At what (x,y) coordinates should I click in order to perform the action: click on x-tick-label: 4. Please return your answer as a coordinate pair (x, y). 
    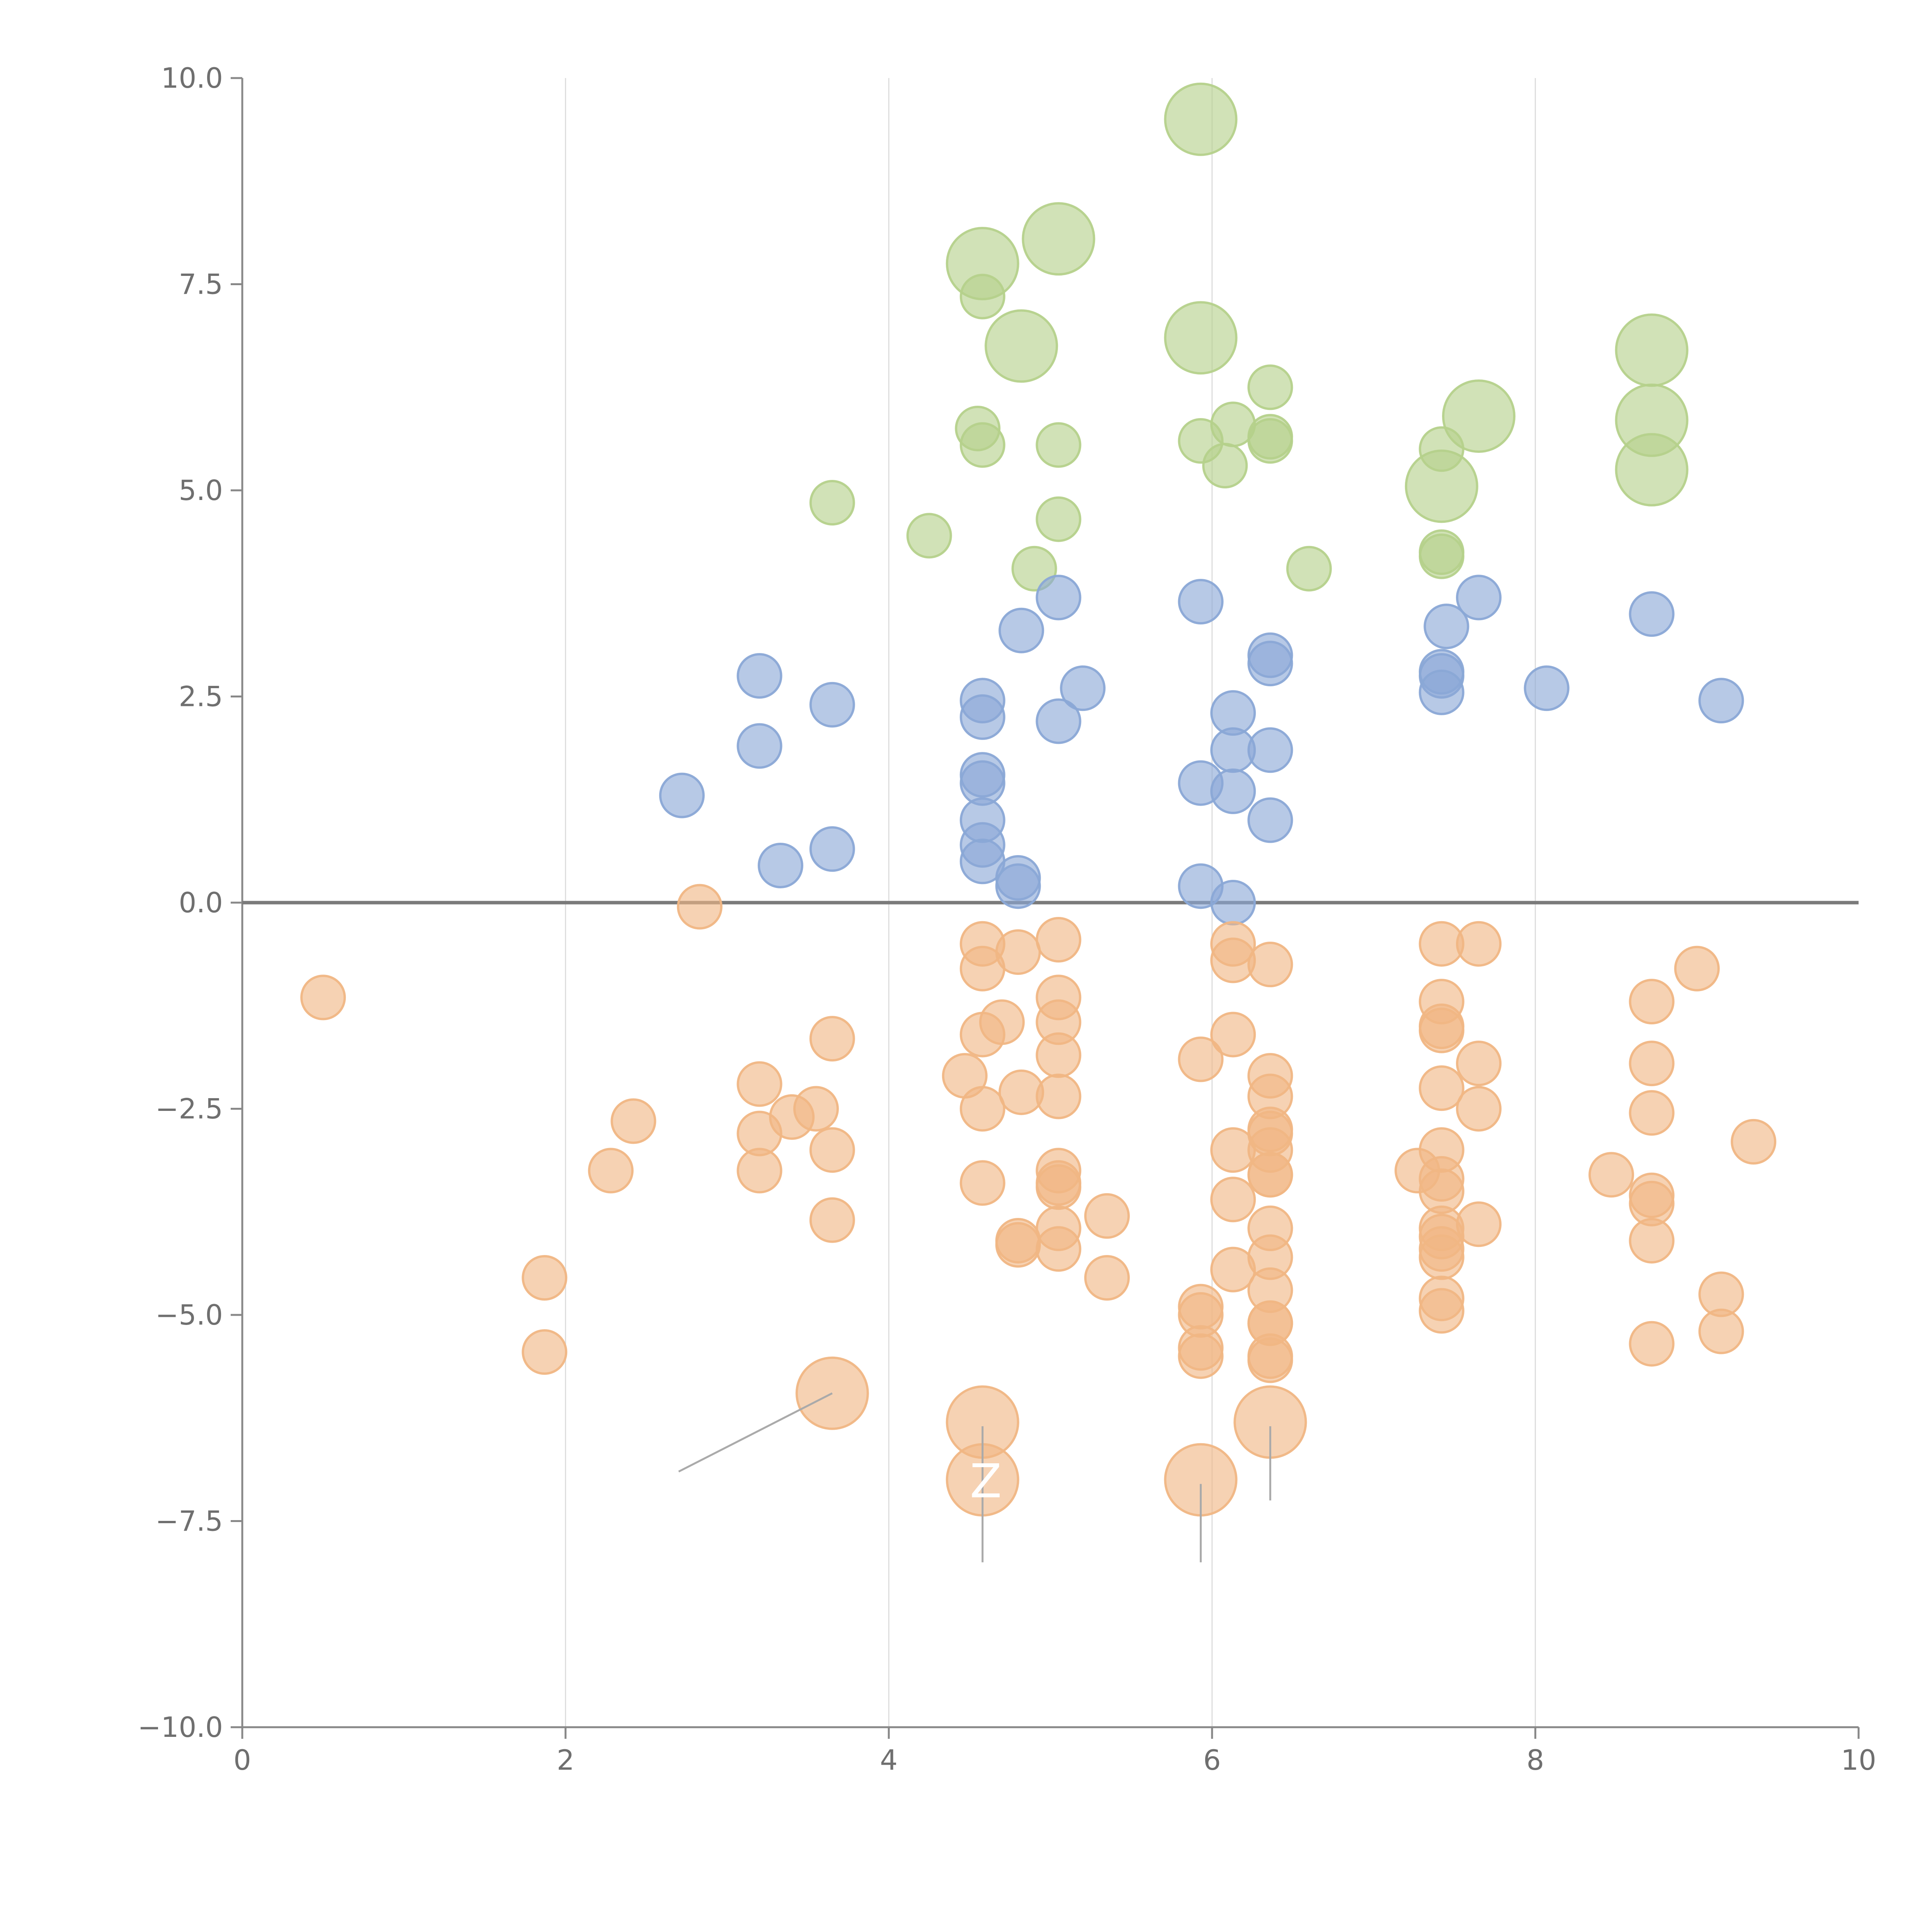
    Looking at the image, I should click on (889, 1760).